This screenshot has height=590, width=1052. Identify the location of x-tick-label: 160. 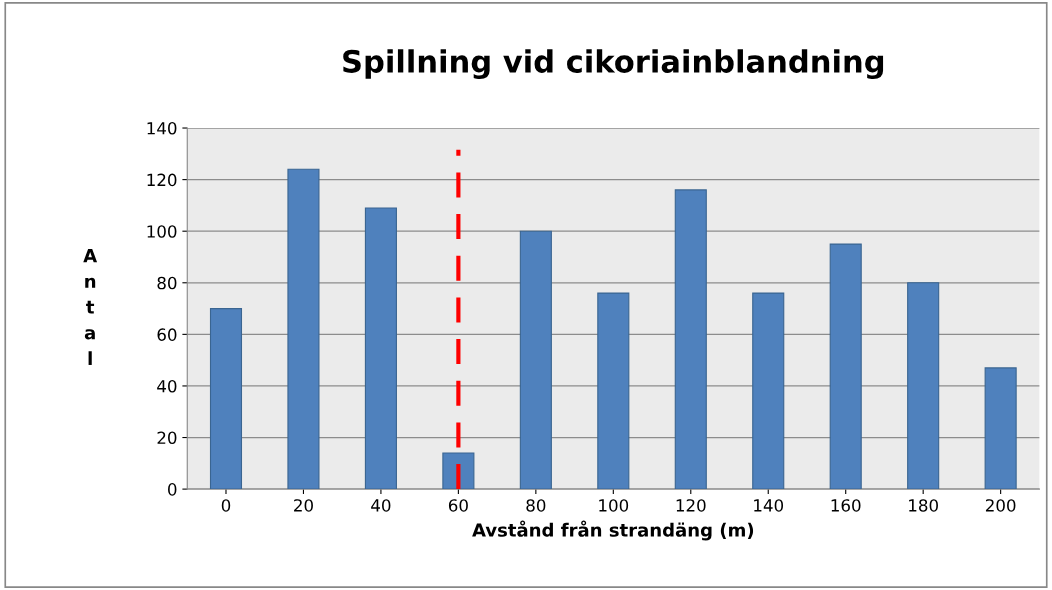
(846, 505).